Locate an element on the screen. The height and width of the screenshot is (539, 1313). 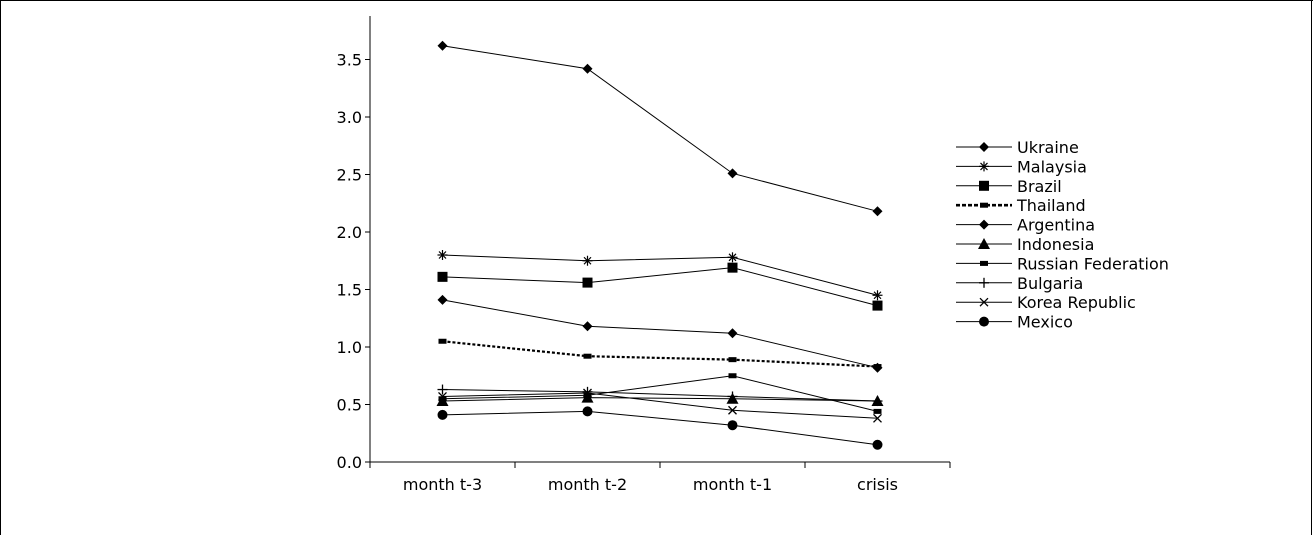
legend-item-brazil: Brazil is located at coordinates (1009, 186).